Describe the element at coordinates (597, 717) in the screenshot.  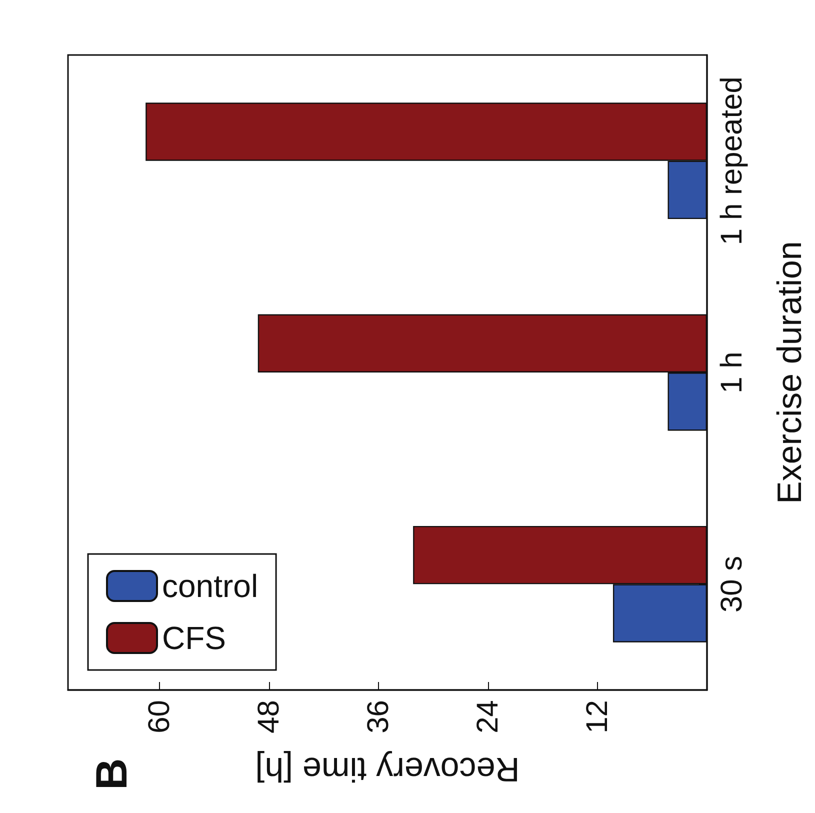
I see `x-tick-label: 12` at that location.